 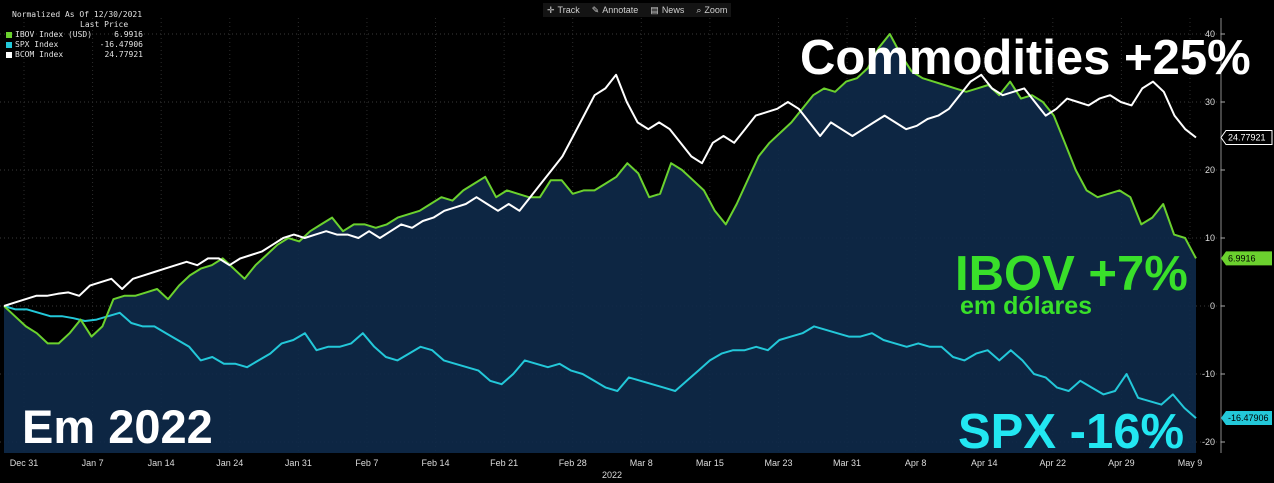 I want to click on legend-label: BCOM Index, so click(x=39, y=54).